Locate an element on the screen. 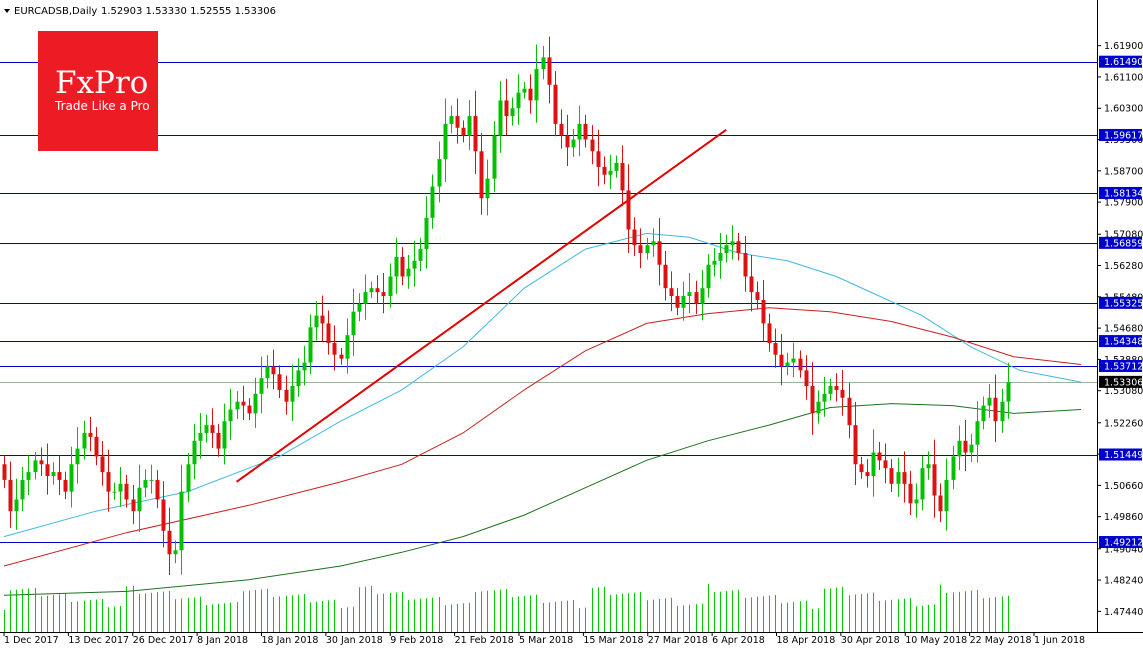 Image resolution: width=1143 pixels, height=651 pixels. x-tick-label: 18 Apr 2018 is located at coordinates (806, 640).